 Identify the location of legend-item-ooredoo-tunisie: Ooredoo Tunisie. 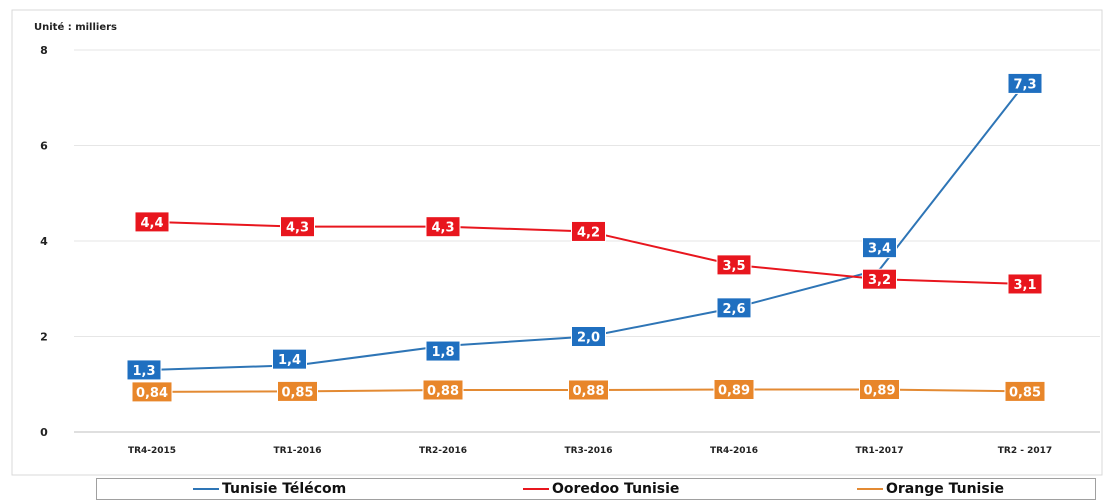
(601, 489).